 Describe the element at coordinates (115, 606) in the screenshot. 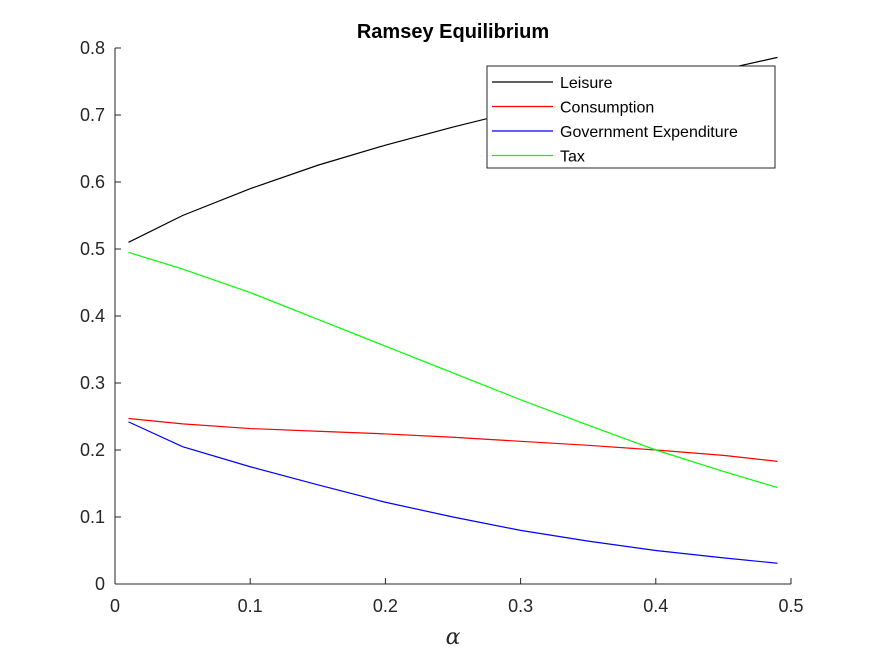

I see `x-tick-label: 0` at that location.